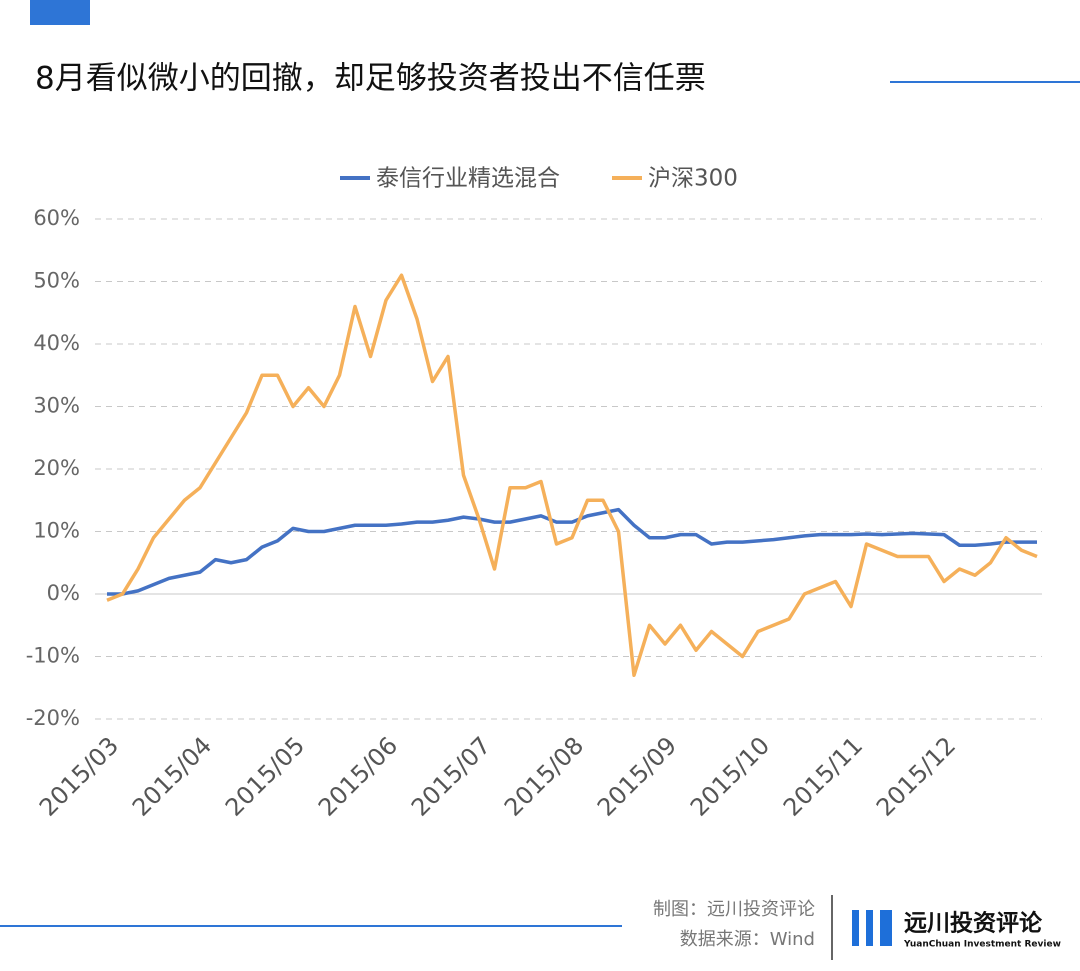 This screenshot has height=971, width=1080. What do you see at coordinates (358, 776) in the screenshot?
I see `x-tick-label: 2015/06` at bounding box center [358, 776].